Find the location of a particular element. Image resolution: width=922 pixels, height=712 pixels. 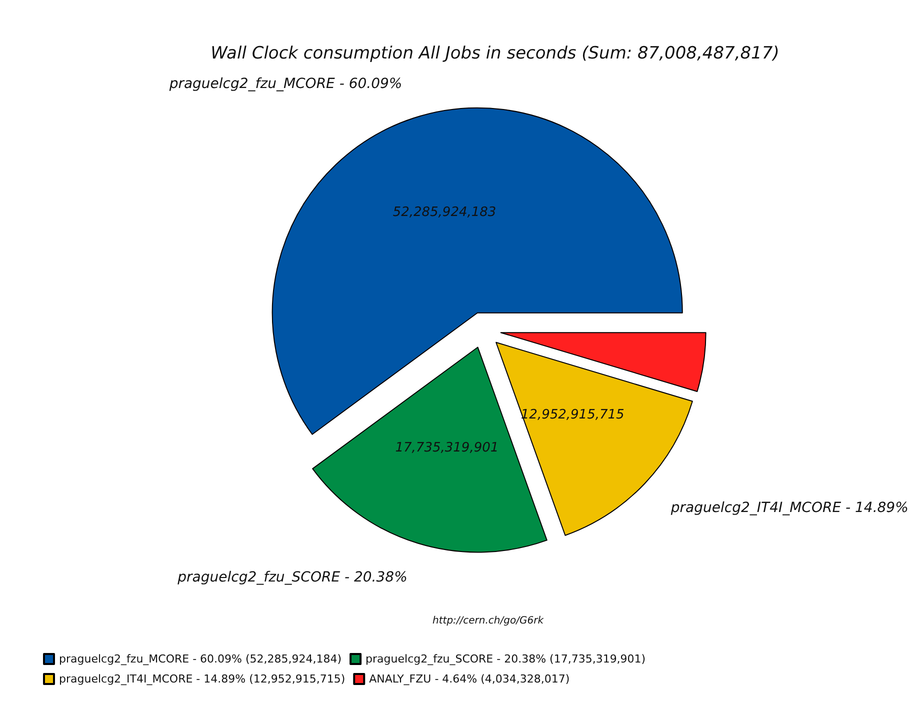

data-label: 17,735,319,901 is located at coordinates (447, 448).